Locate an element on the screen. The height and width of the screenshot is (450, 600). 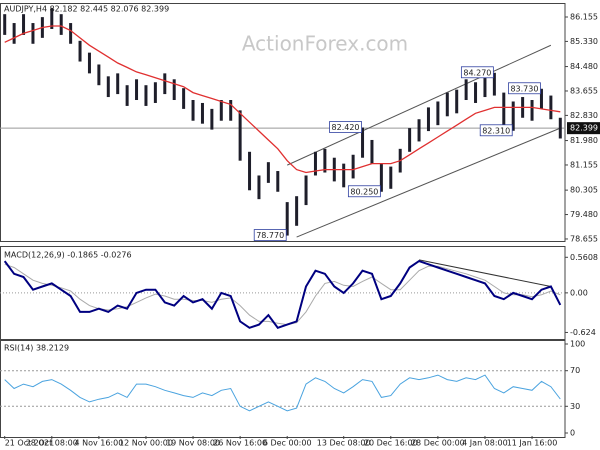
y-tick-label: 85.330 is located at coordinates (584, 41).